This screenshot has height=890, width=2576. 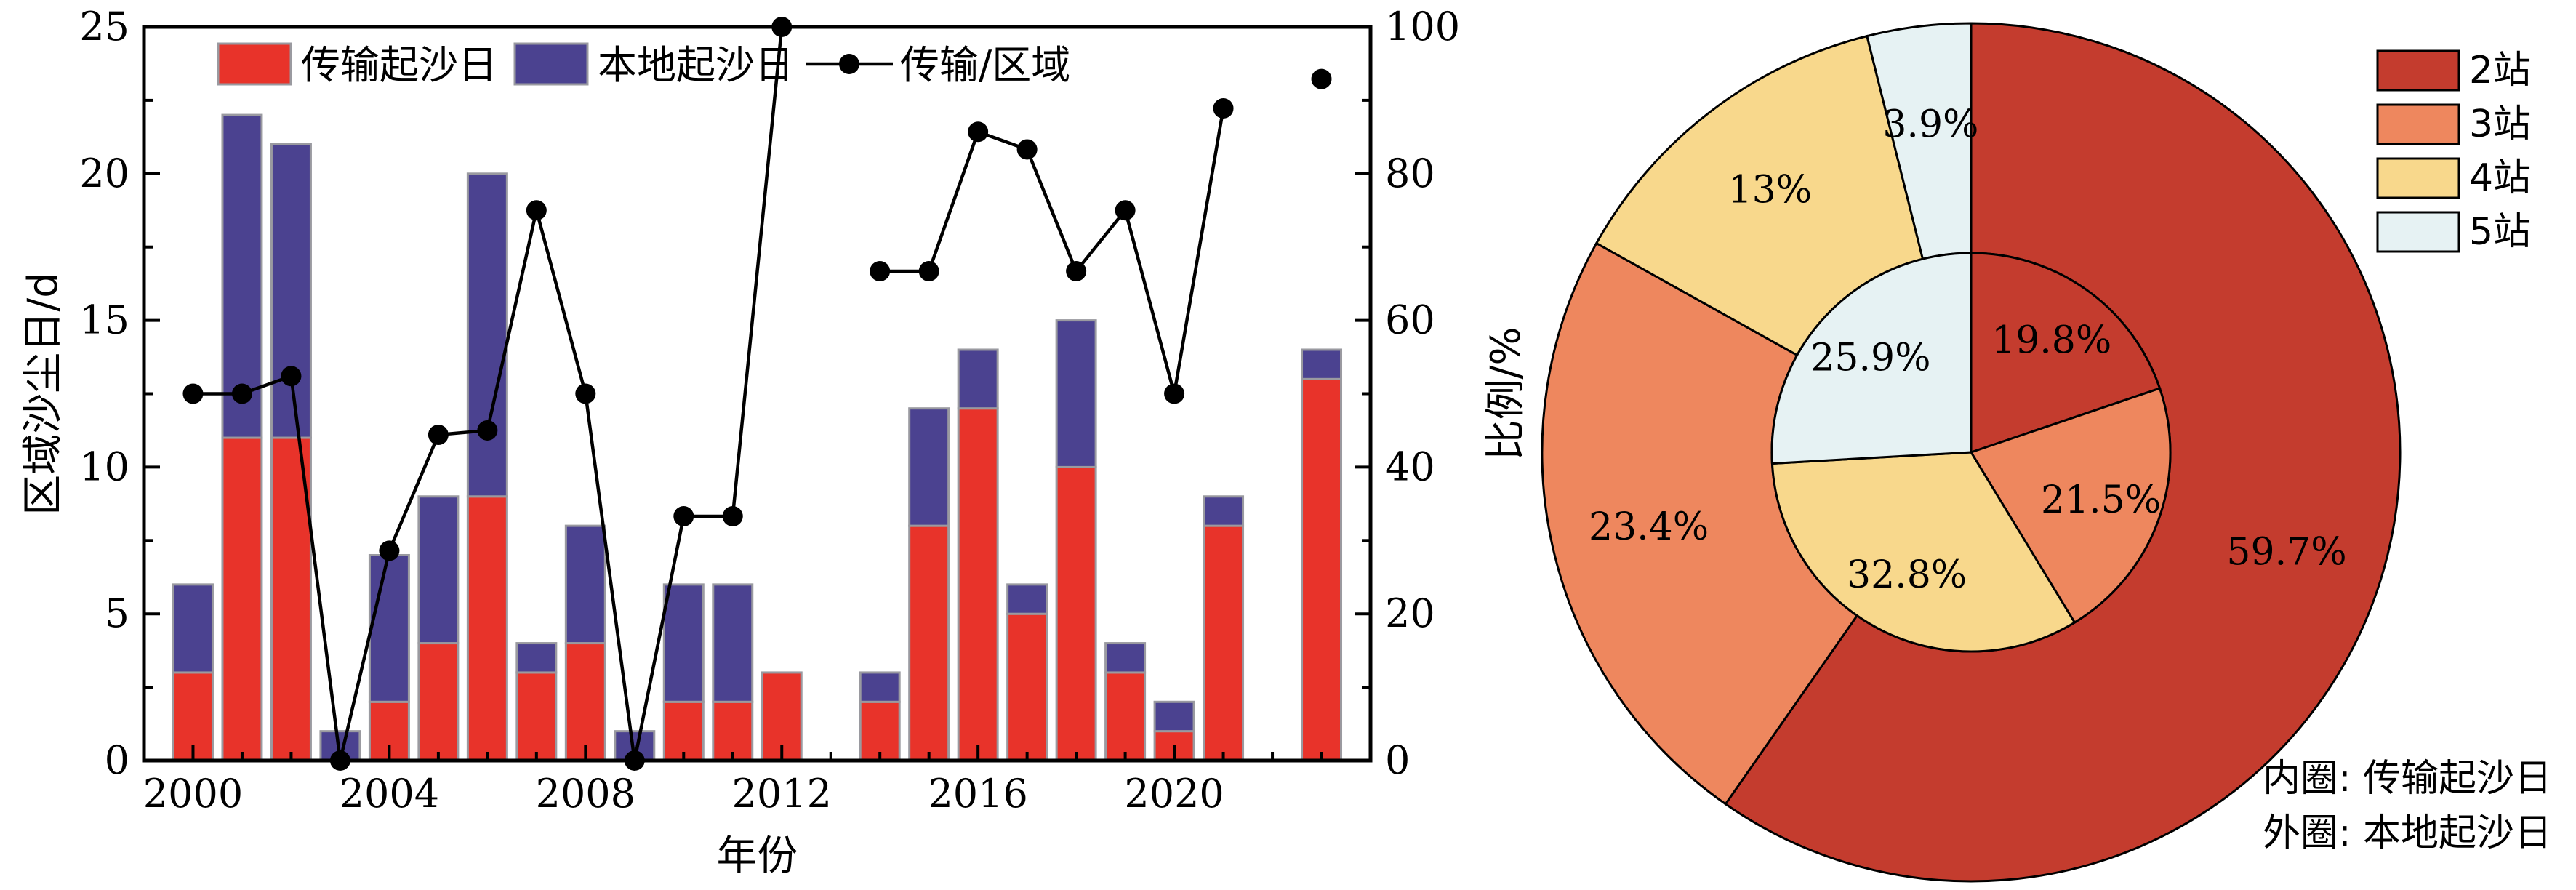 I want to click on transport-bar-2008, so click(x=585, y=702).